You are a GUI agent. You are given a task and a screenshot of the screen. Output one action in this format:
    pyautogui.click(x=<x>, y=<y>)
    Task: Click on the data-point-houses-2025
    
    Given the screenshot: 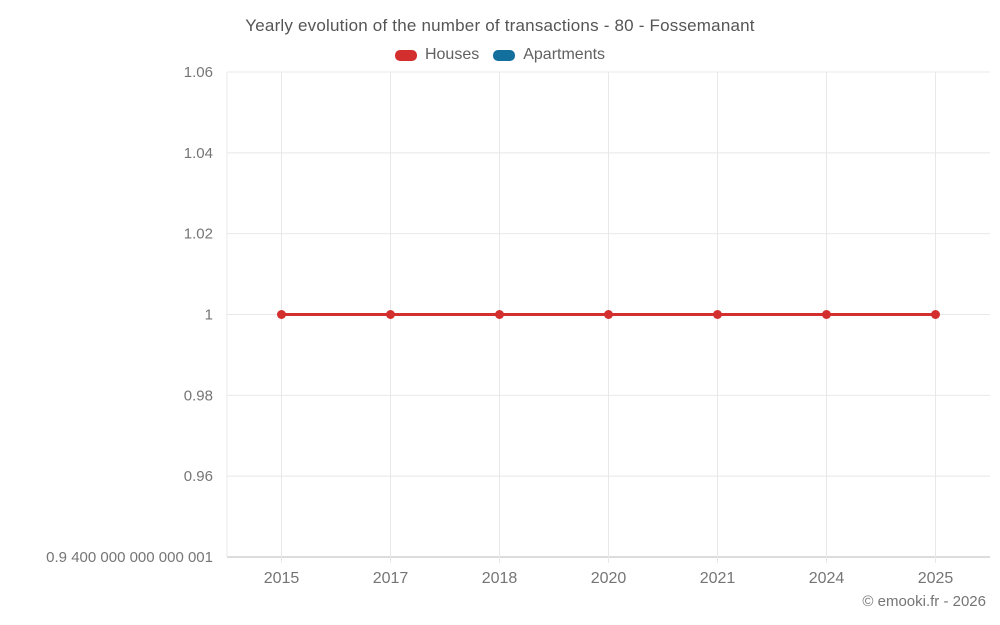 What is the action you would take?
    pyautogui.click(x=935, y=314)
    